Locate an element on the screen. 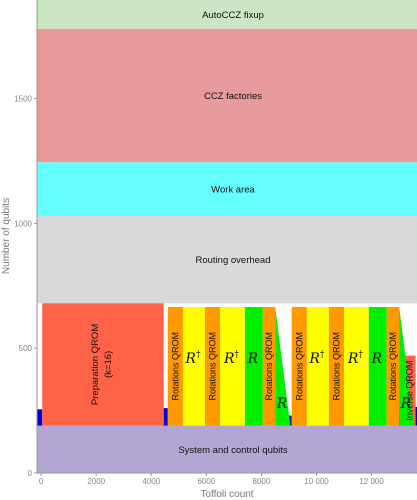 The image size is (417, 500). y-axis-title: Number of qubits is located at coordinates (6, 236).